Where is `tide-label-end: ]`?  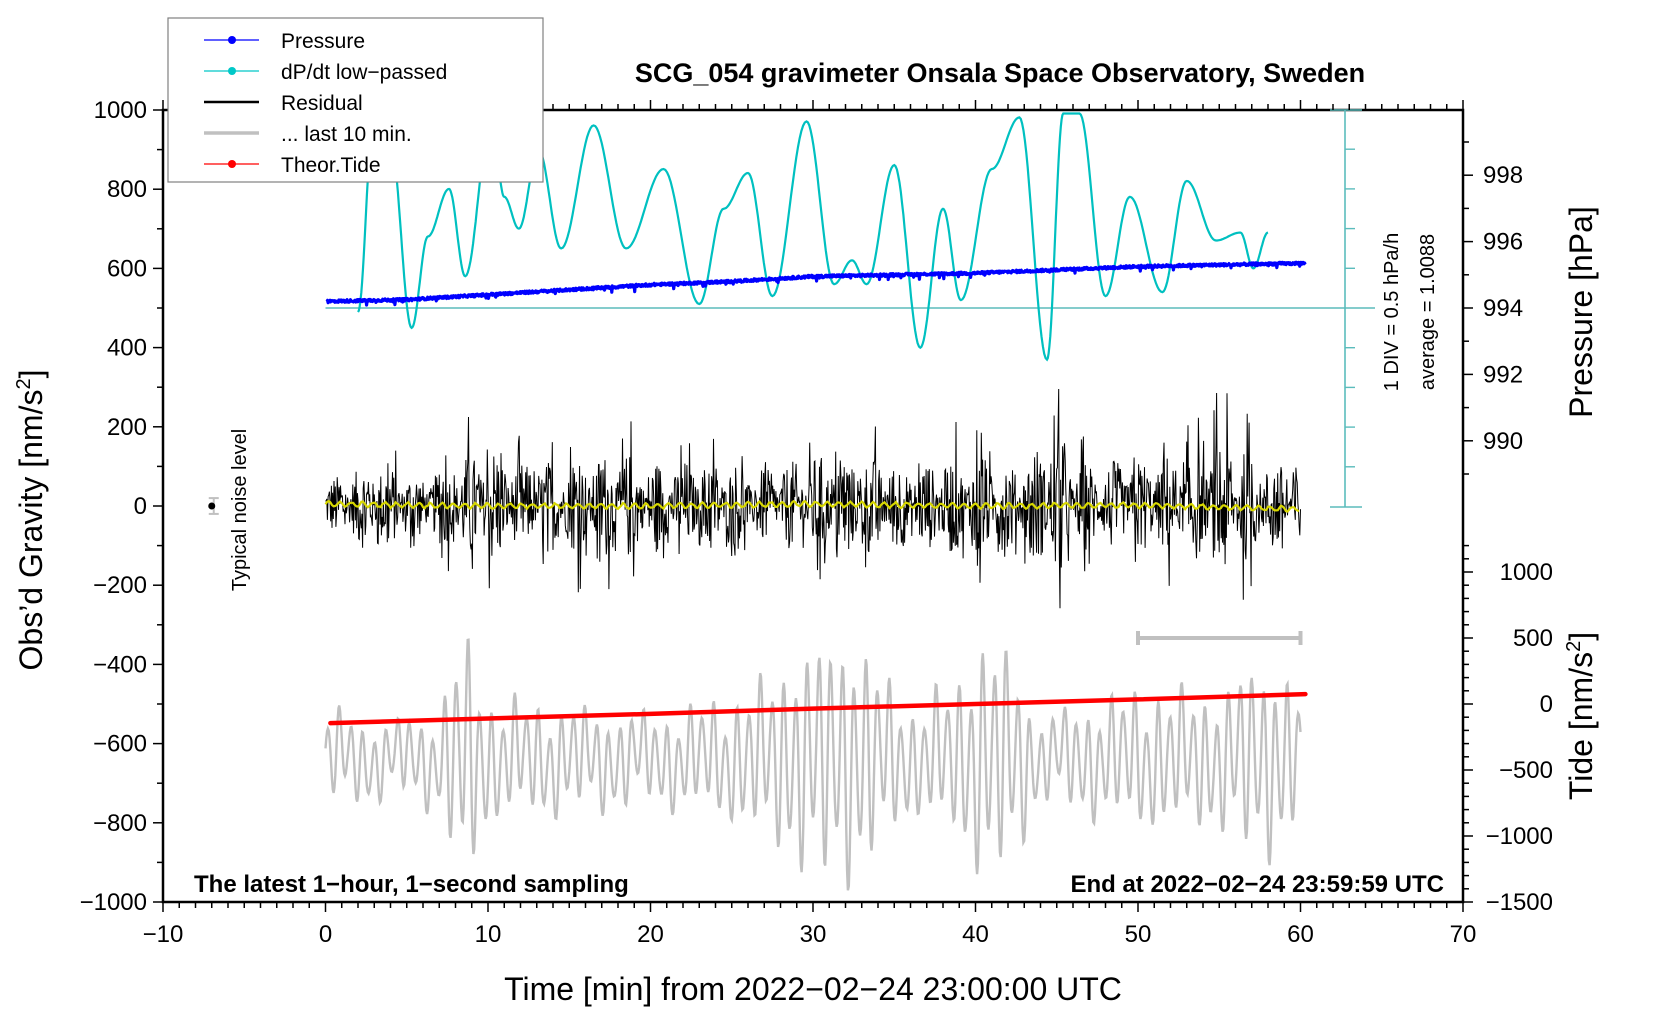
tide-label-end: ] is located at coordinates (1581, 636).